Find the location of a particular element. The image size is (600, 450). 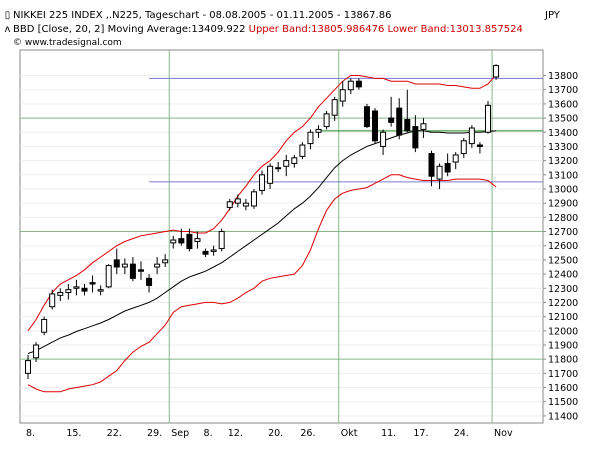

y-tick-label: 12200 is located at coordinates (563, 303).